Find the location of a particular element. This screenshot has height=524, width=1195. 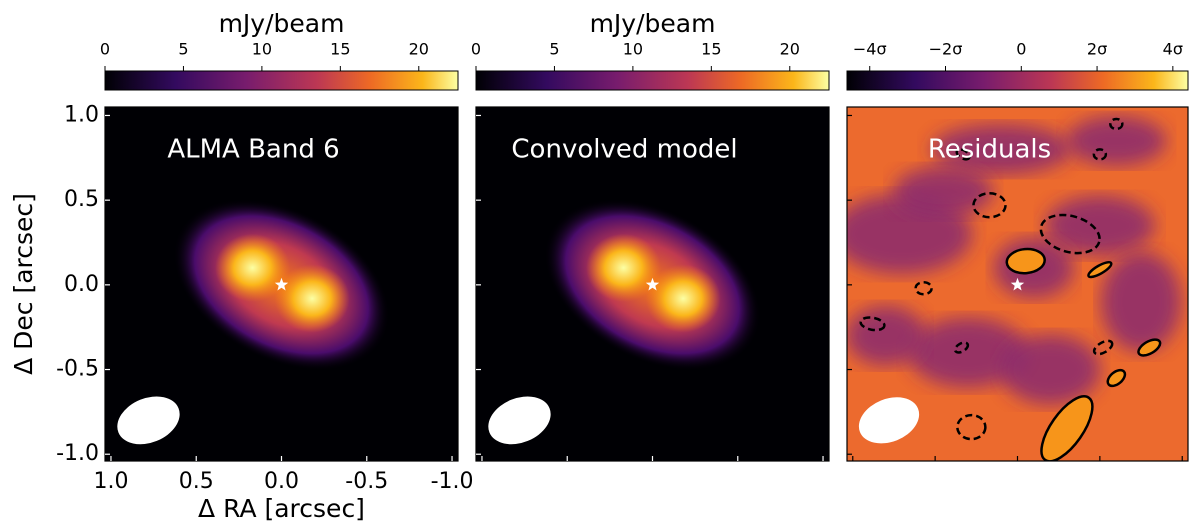

x-axis-label: Δ RA [arcsec] is located at coordinates (281, 508).